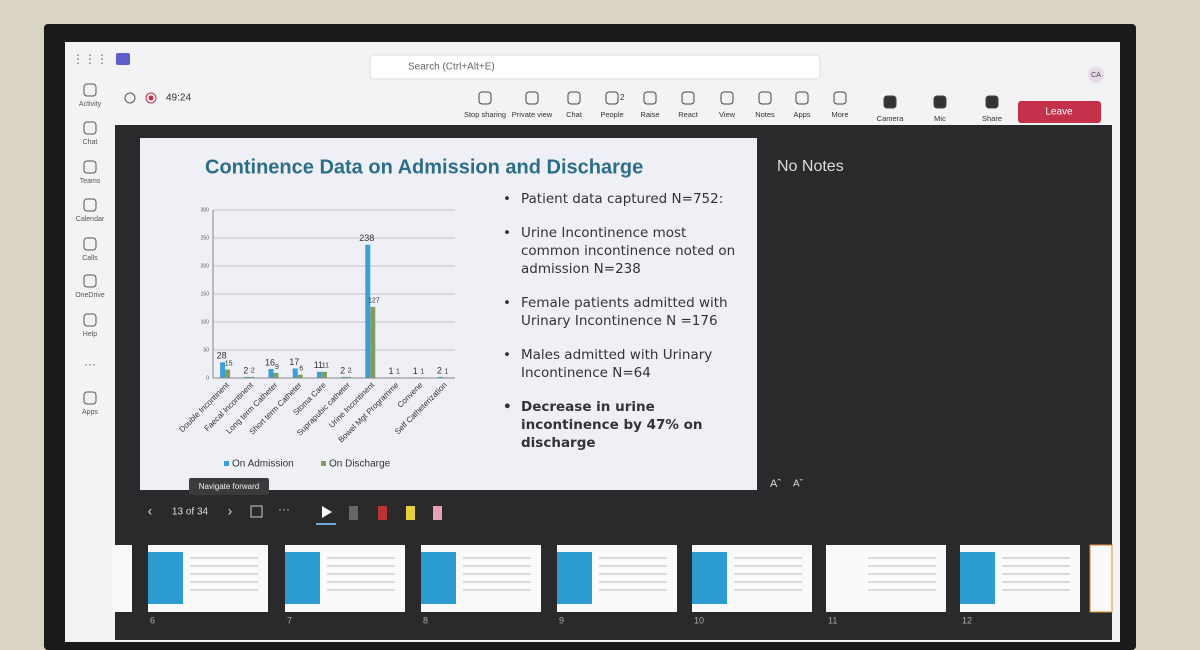  Describe the element at coordinates (90, 334) in the screenshot. I see `rail-label: Help` at that location.